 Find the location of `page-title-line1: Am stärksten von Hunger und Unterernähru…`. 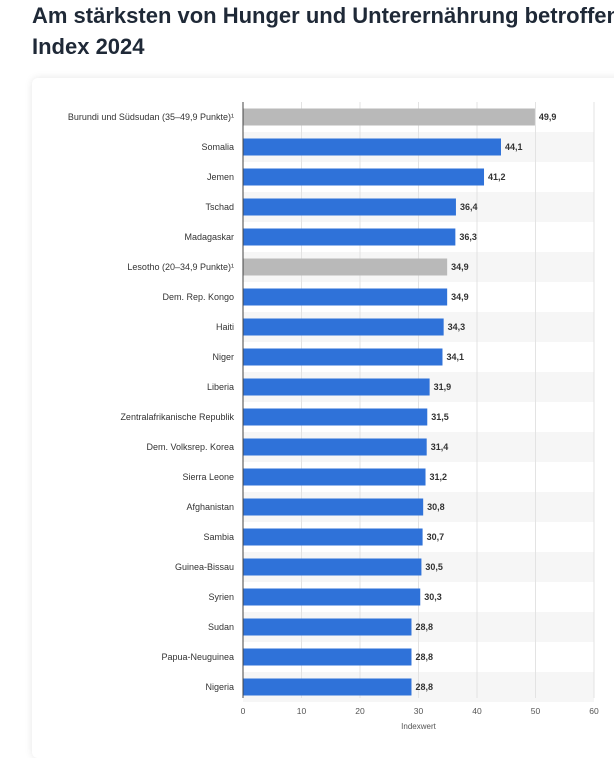

page-title-line1: Am stärksten von Hunger und Unterernähru… is located at coordinates (323, 15).